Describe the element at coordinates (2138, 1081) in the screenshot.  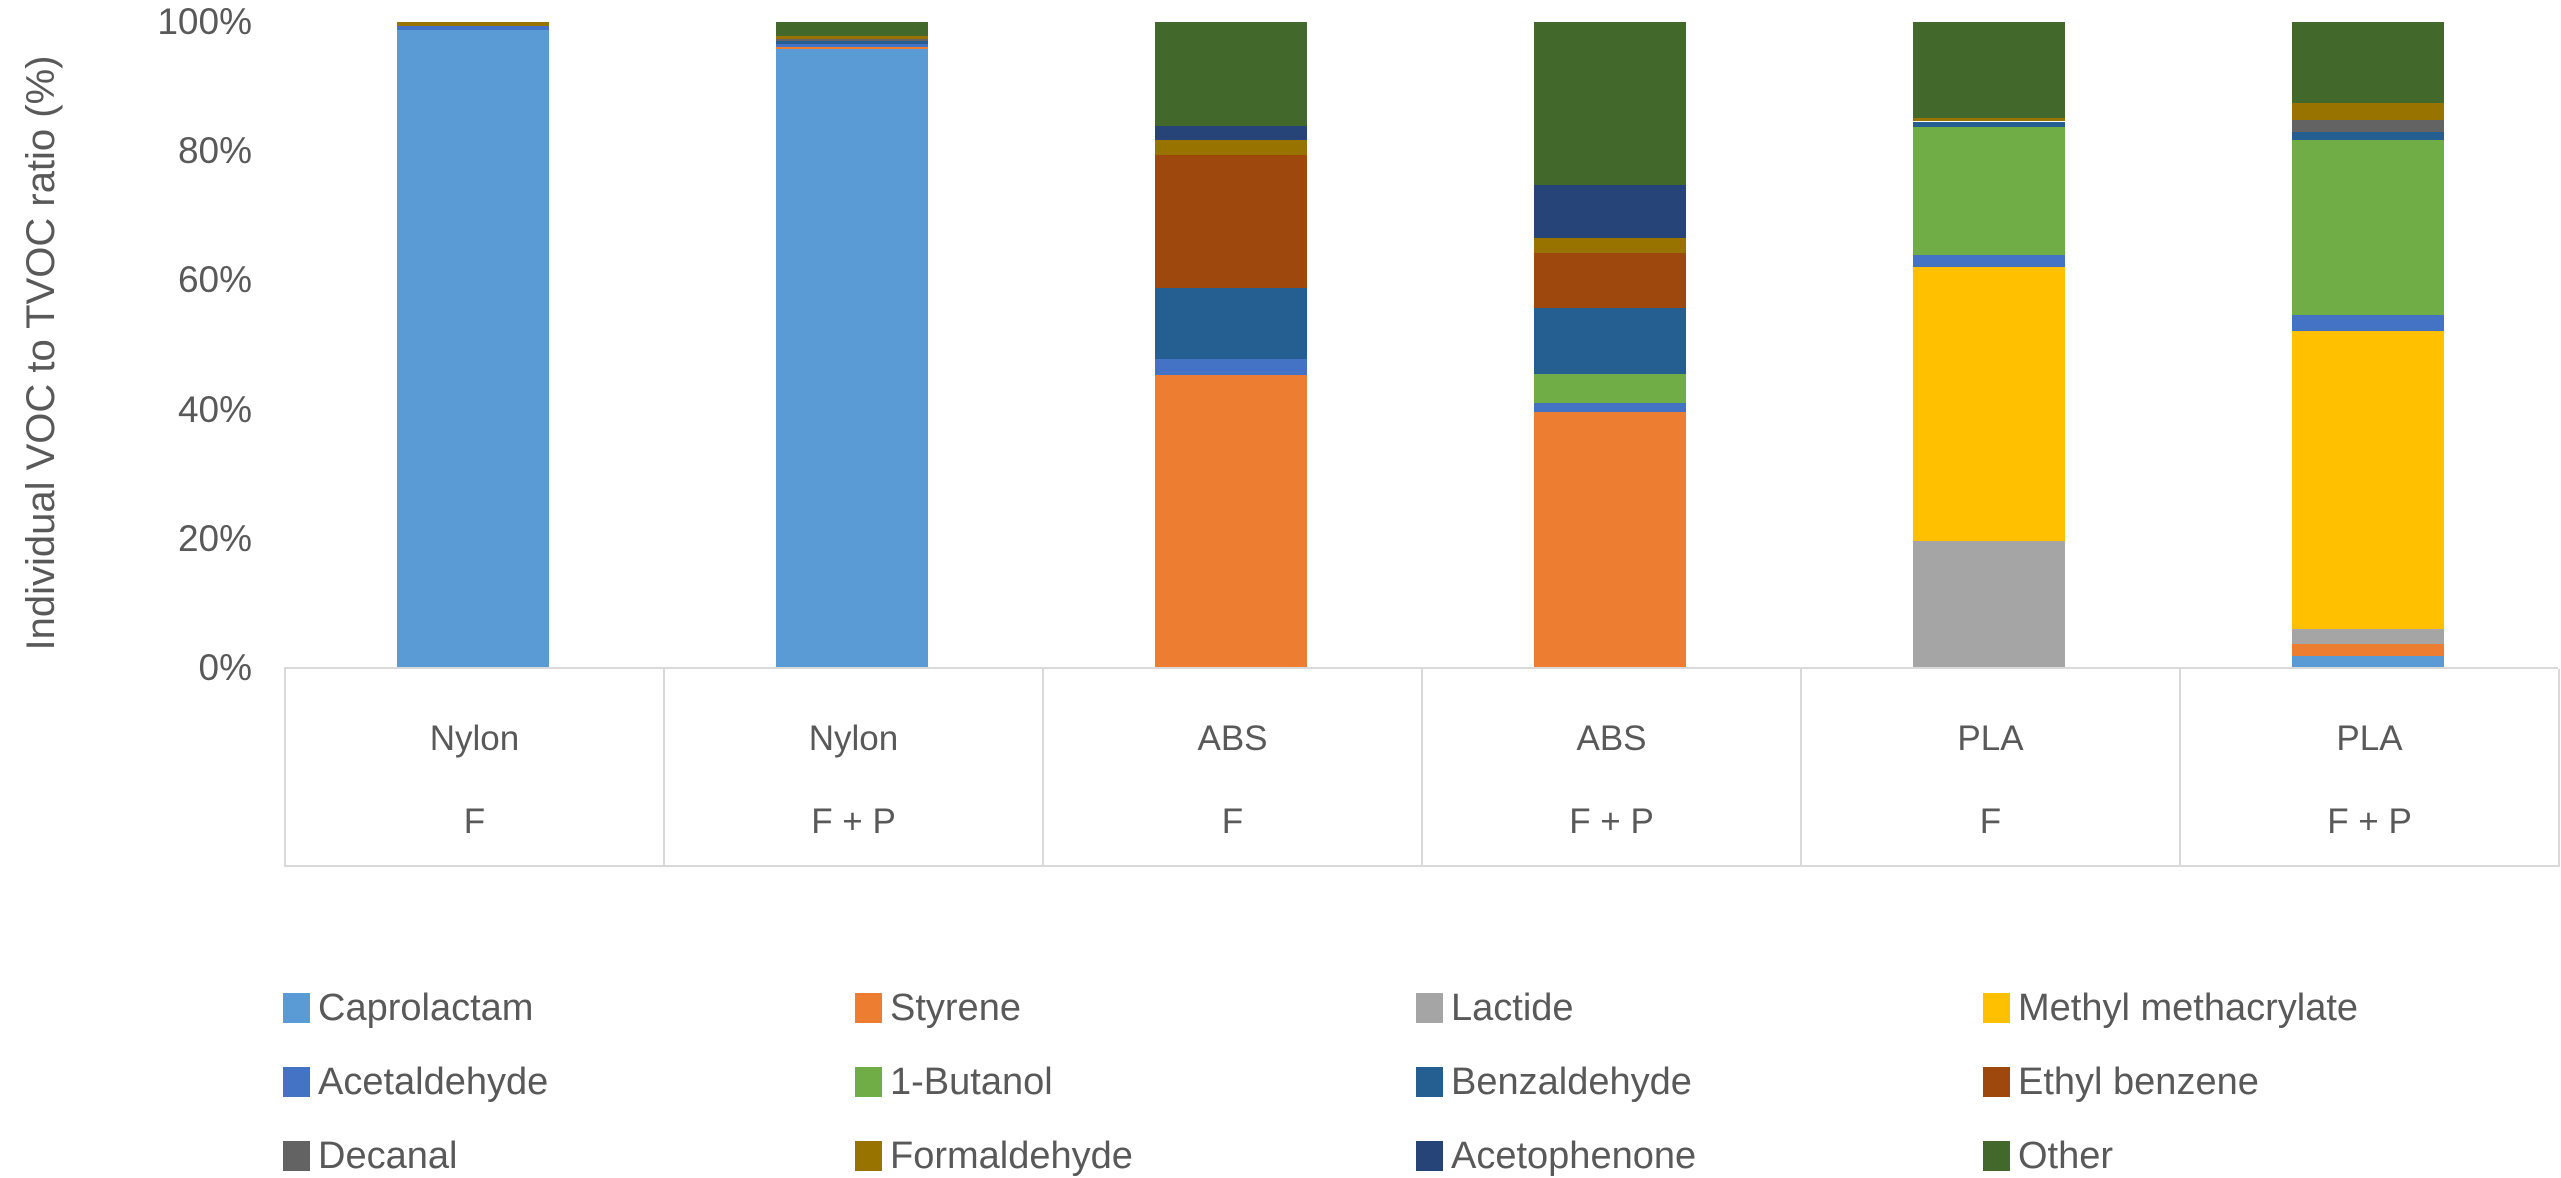
I see `legend-label: Ethyl benzene` at that location.